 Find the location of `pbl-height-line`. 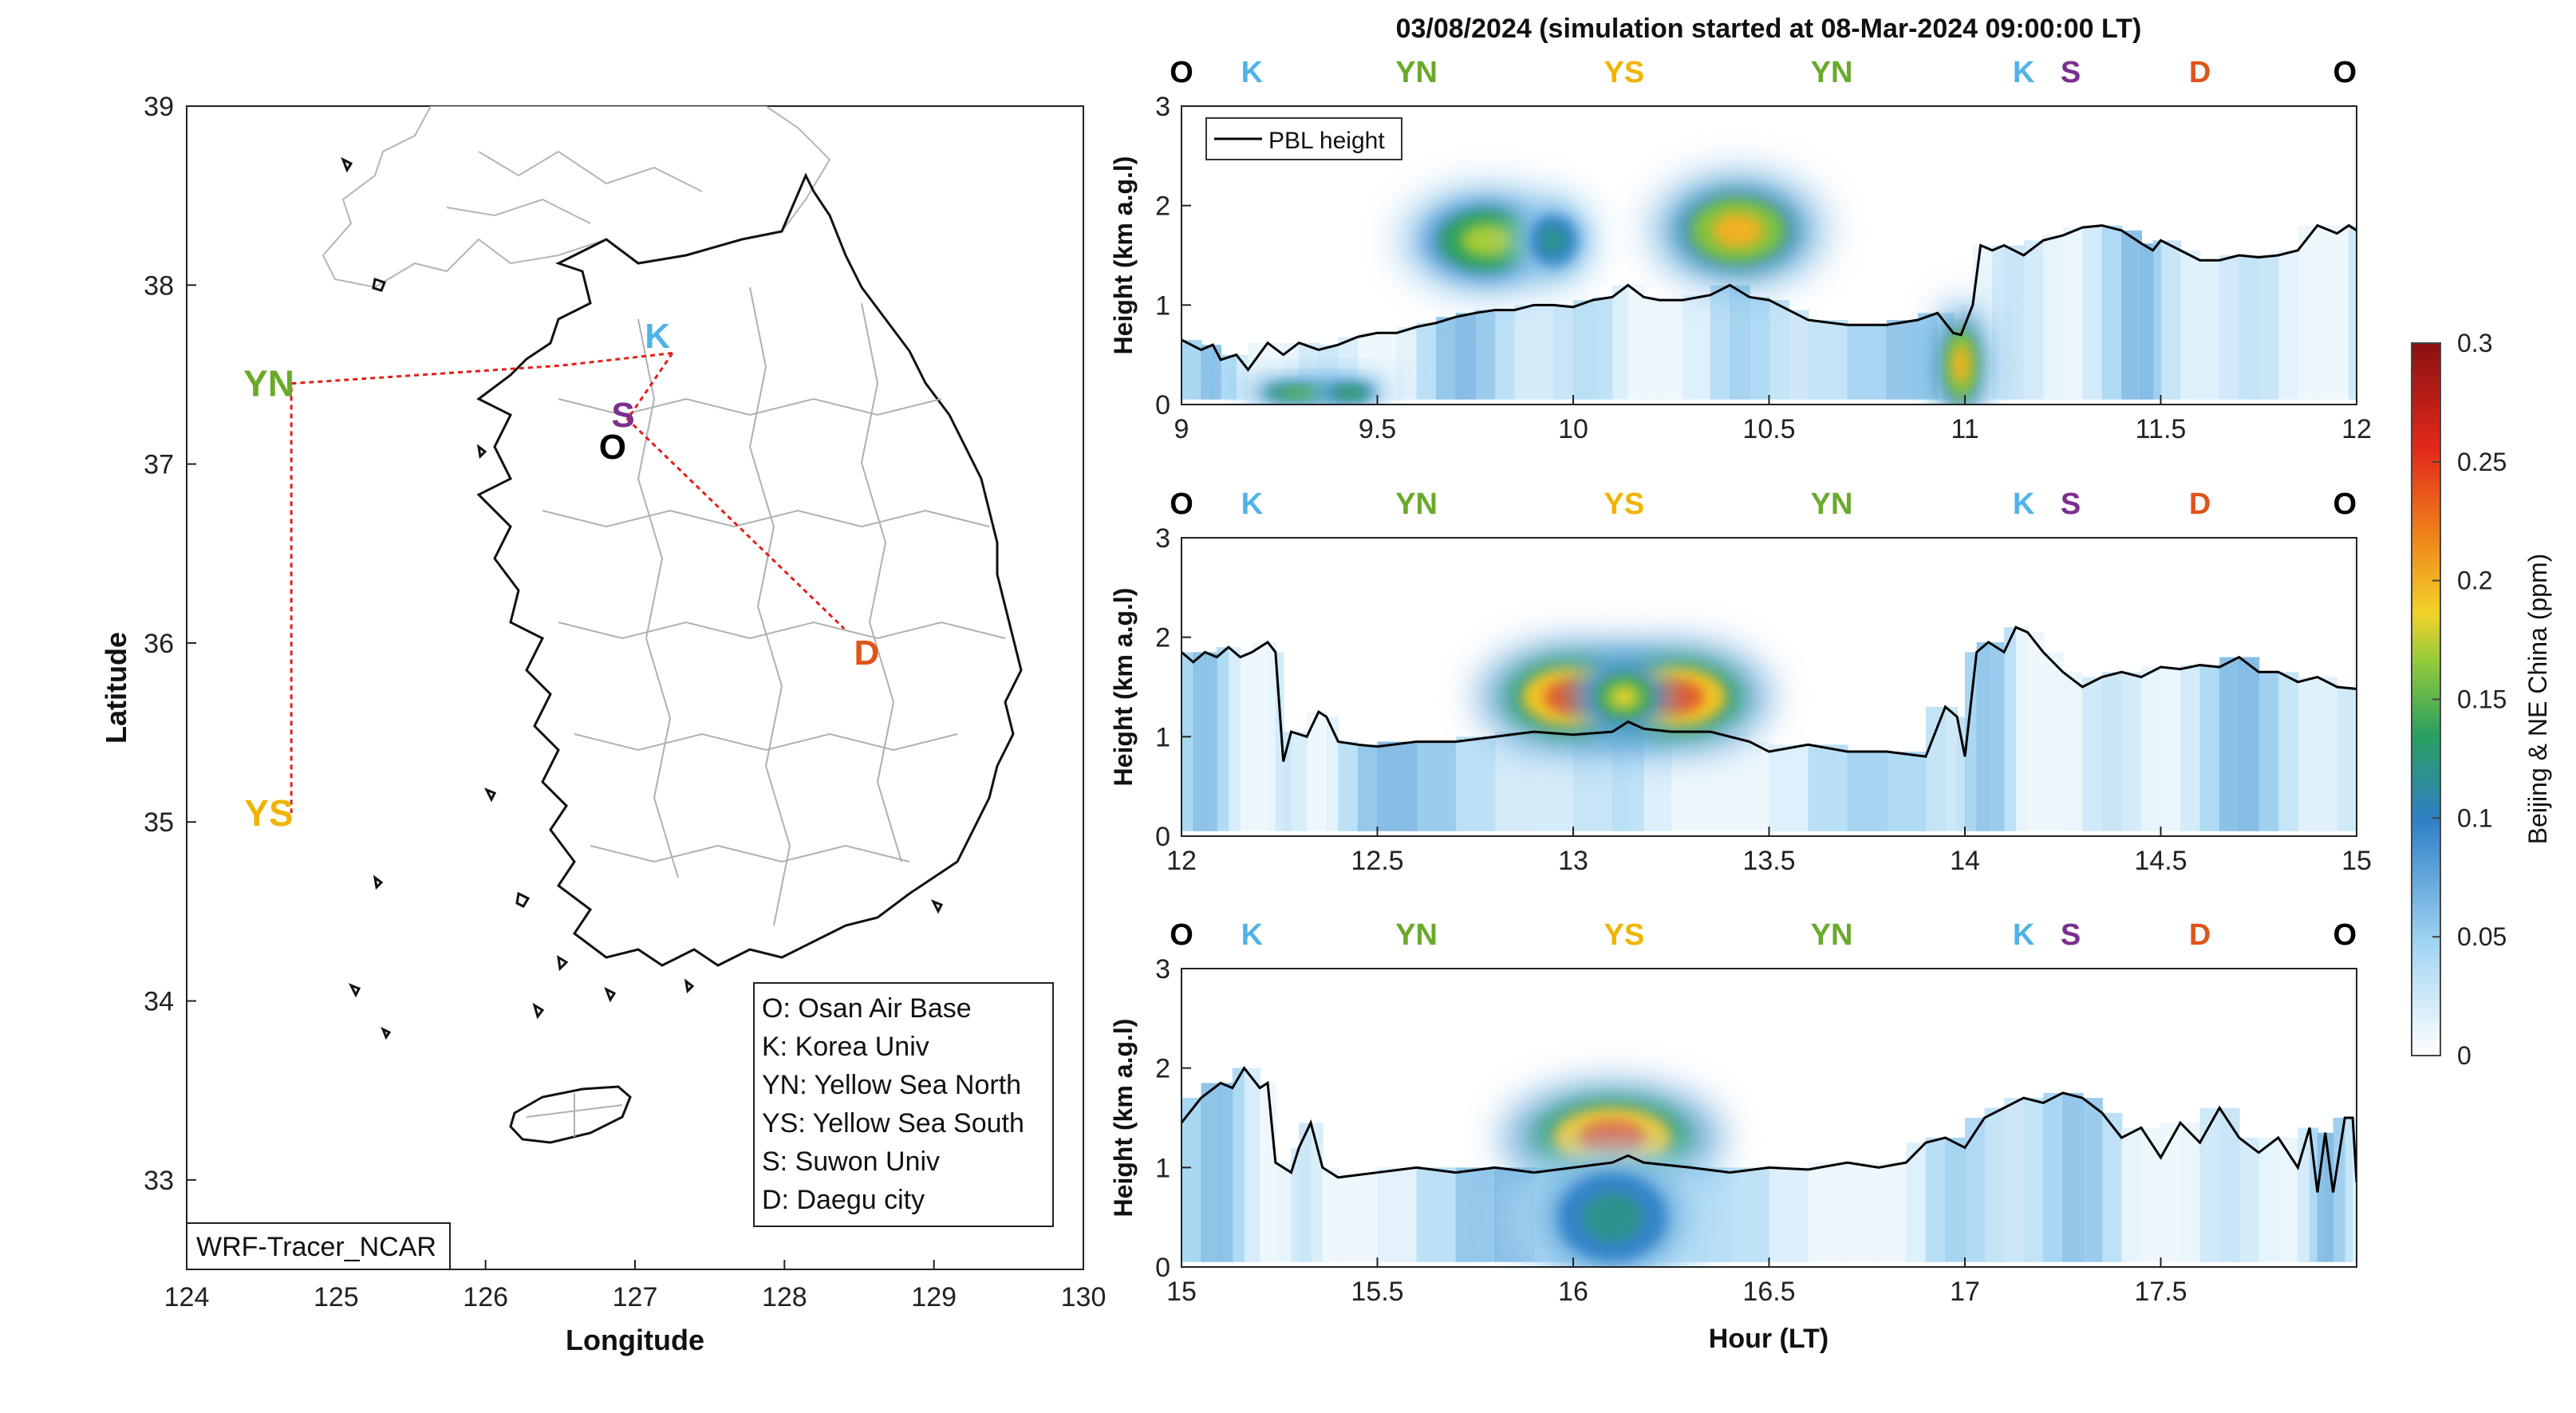

pbl-height-line is located at coordinates (1769, 1129).